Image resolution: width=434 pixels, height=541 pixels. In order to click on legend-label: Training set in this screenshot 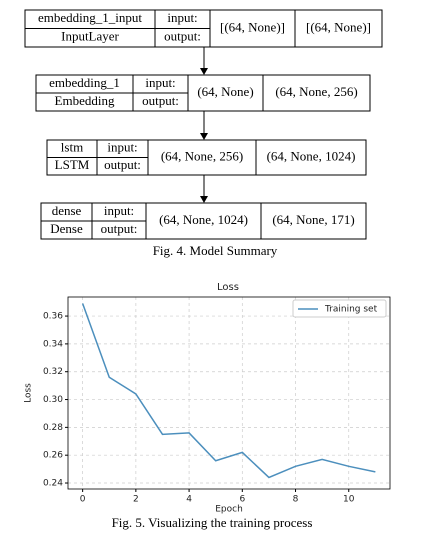, I will do `click(351, 310)`.